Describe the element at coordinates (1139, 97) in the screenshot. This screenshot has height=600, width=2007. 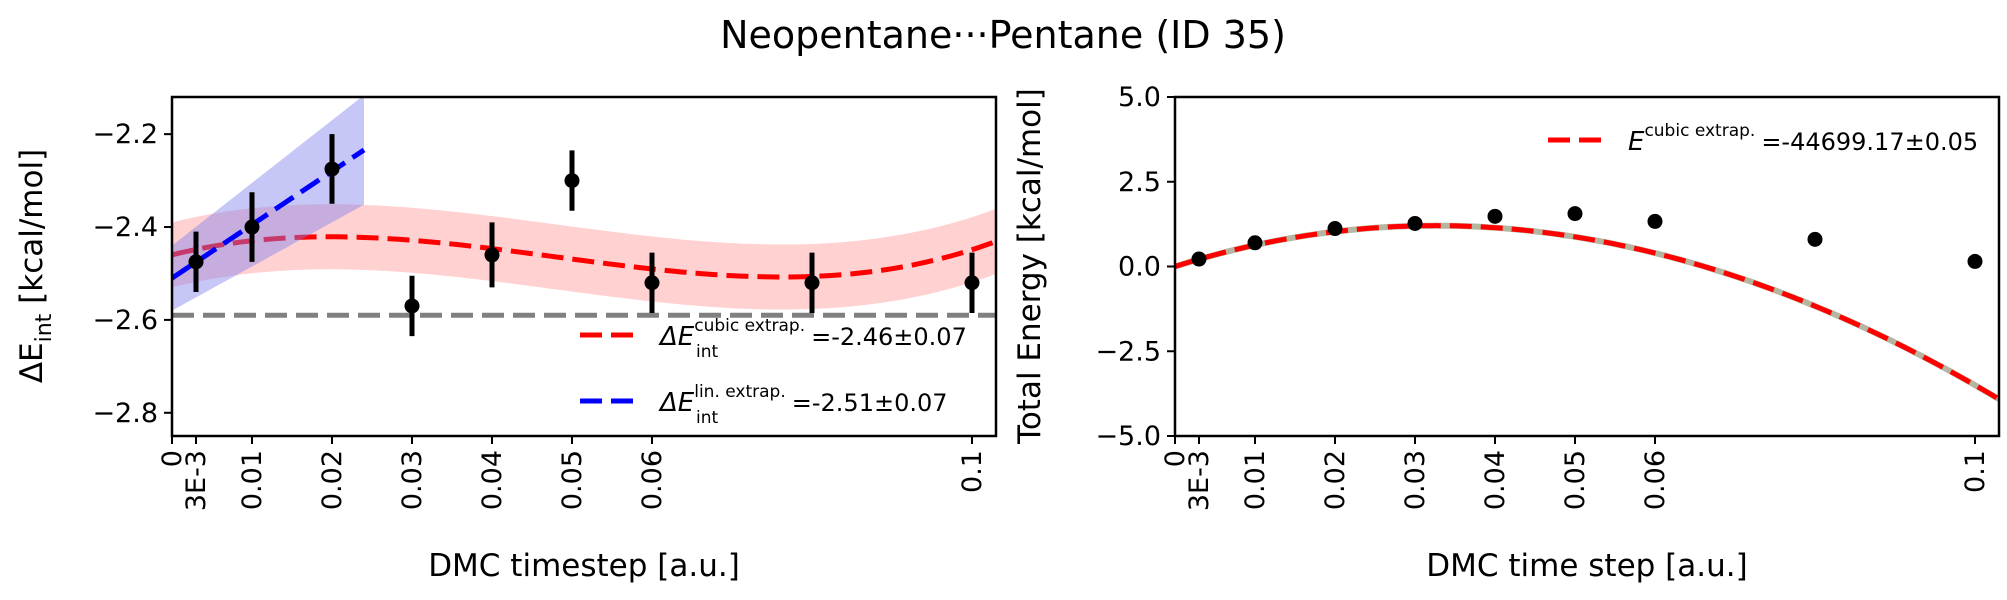
I see `y-tick-label-0: 5.0` at that location.